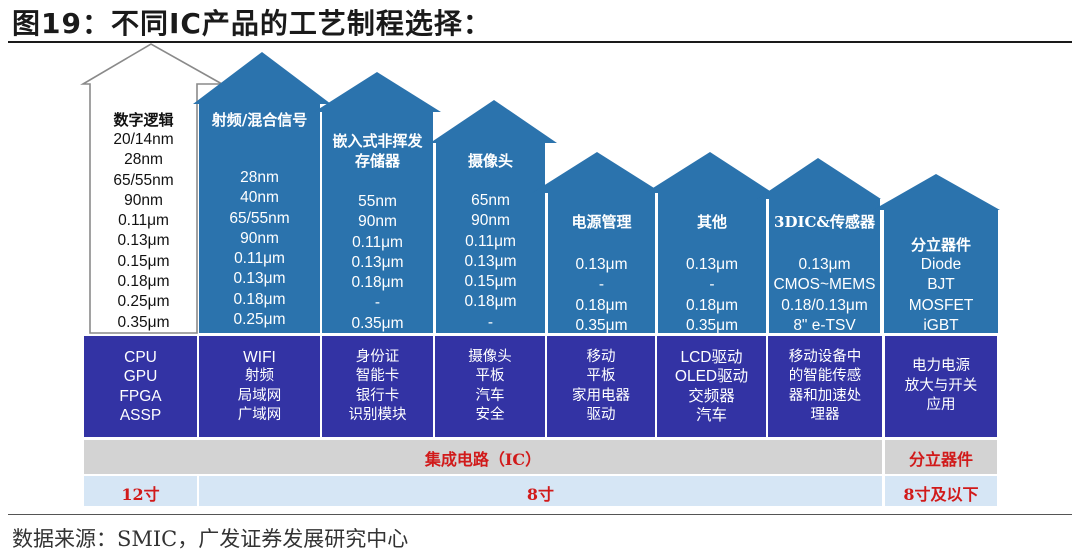 The height and width of the screenshot is (556, 1080). Describe the element at coordinates (940, 459) in the screenshot. I see `band-discrete-label: 分立器件` at that location.